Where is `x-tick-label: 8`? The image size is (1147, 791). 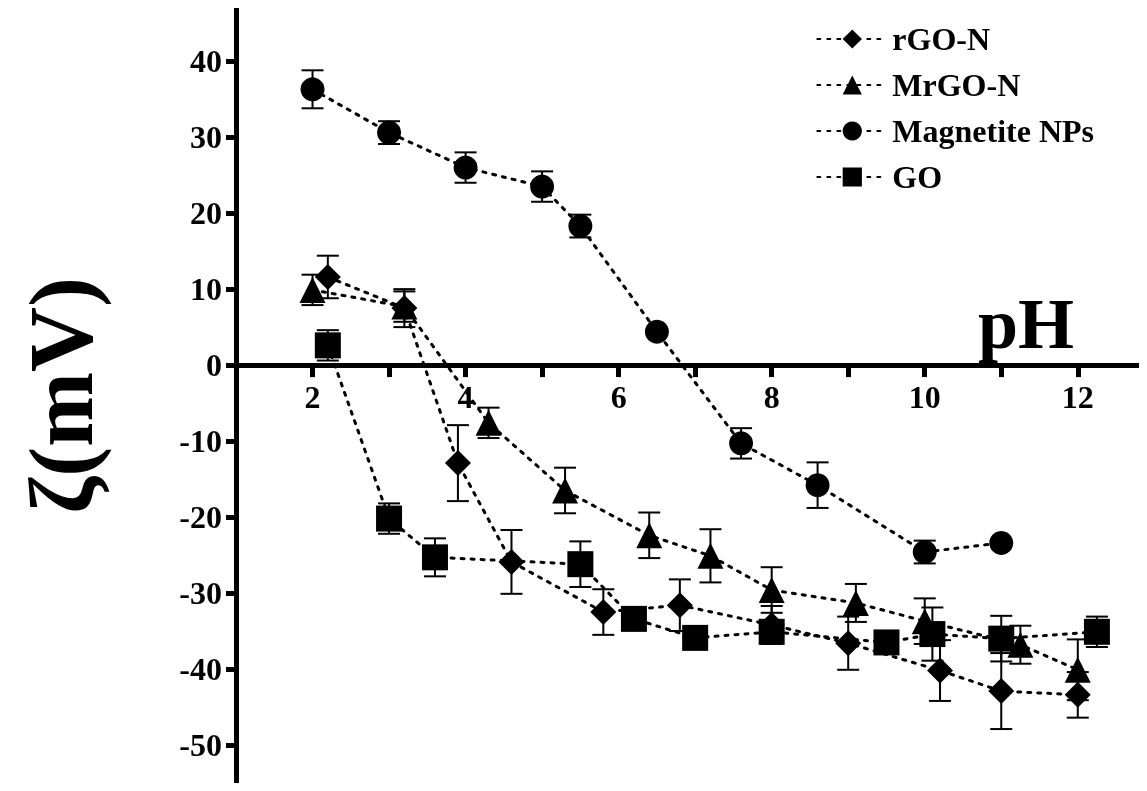 x-tick-label: 8 is located at coordinates (771, 397).